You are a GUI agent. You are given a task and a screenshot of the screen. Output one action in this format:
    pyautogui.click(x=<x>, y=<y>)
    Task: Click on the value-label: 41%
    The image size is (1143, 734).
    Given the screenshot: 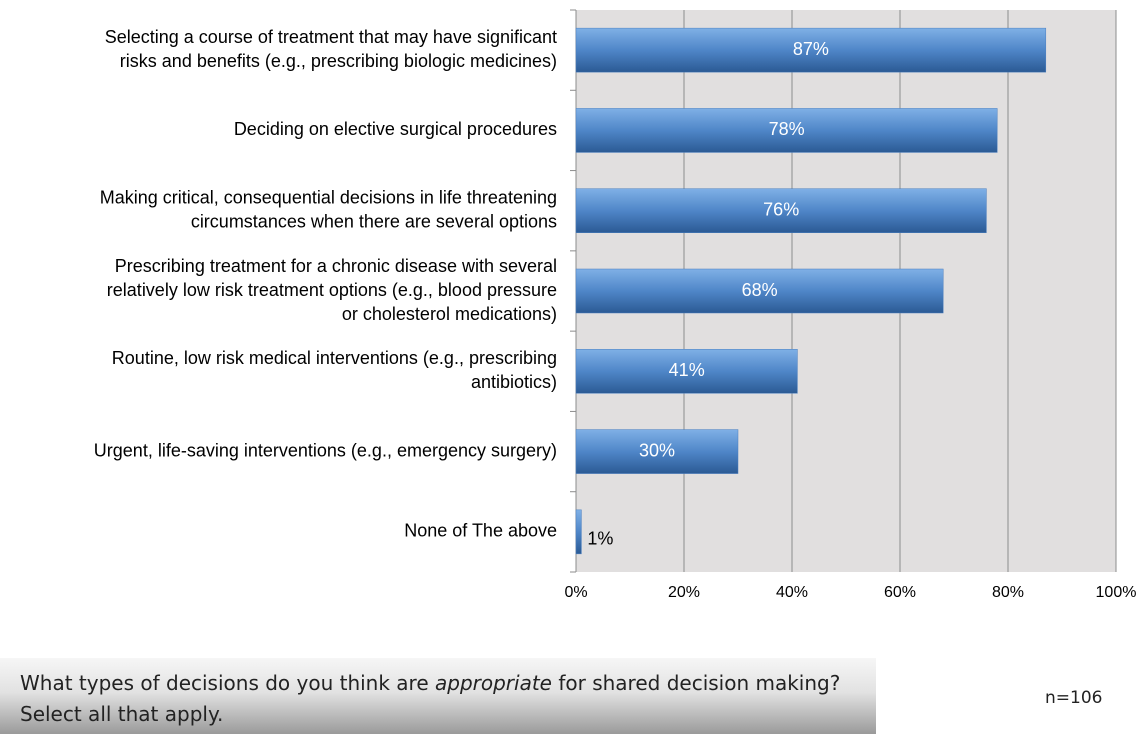 What is the action you would take?
    pyautogui.click(x=687, y=370)
    